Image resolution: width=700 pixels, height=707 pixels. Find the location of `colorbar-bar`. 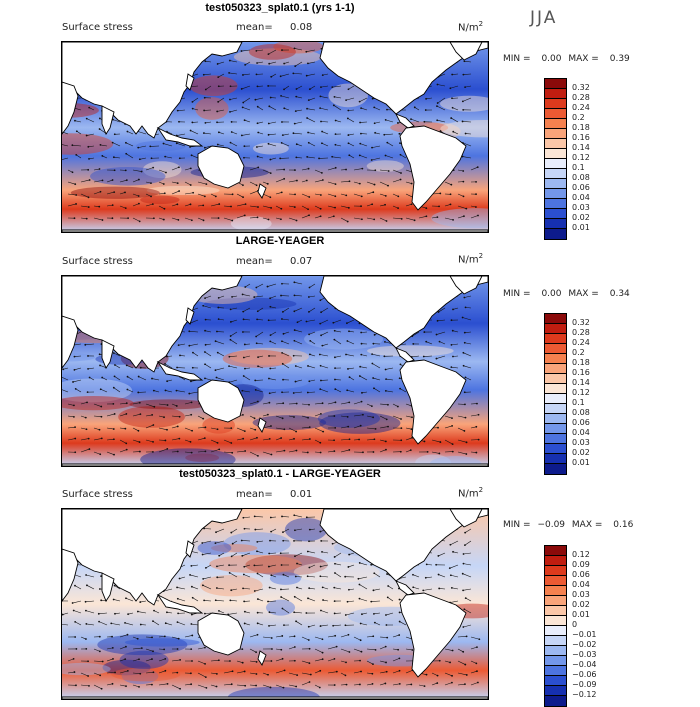

colorbar-bar is located at coordinates (555, 626).